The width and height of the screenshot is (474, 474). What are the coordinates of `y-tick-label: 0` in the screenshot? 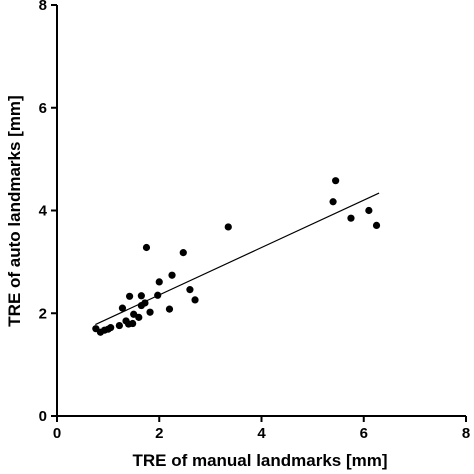 It's located at (43, 416).